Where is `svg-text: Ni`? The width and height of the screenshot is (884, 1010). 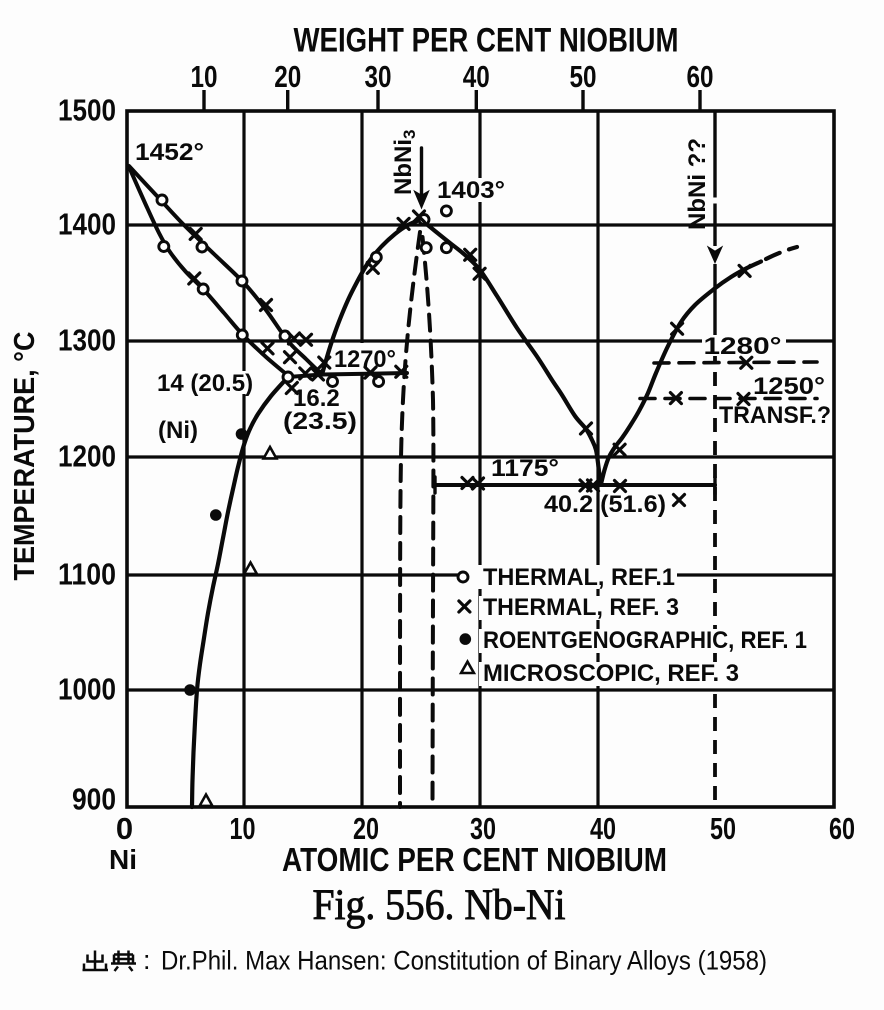 svg-text: Ni is located at coordinates (123, 859).